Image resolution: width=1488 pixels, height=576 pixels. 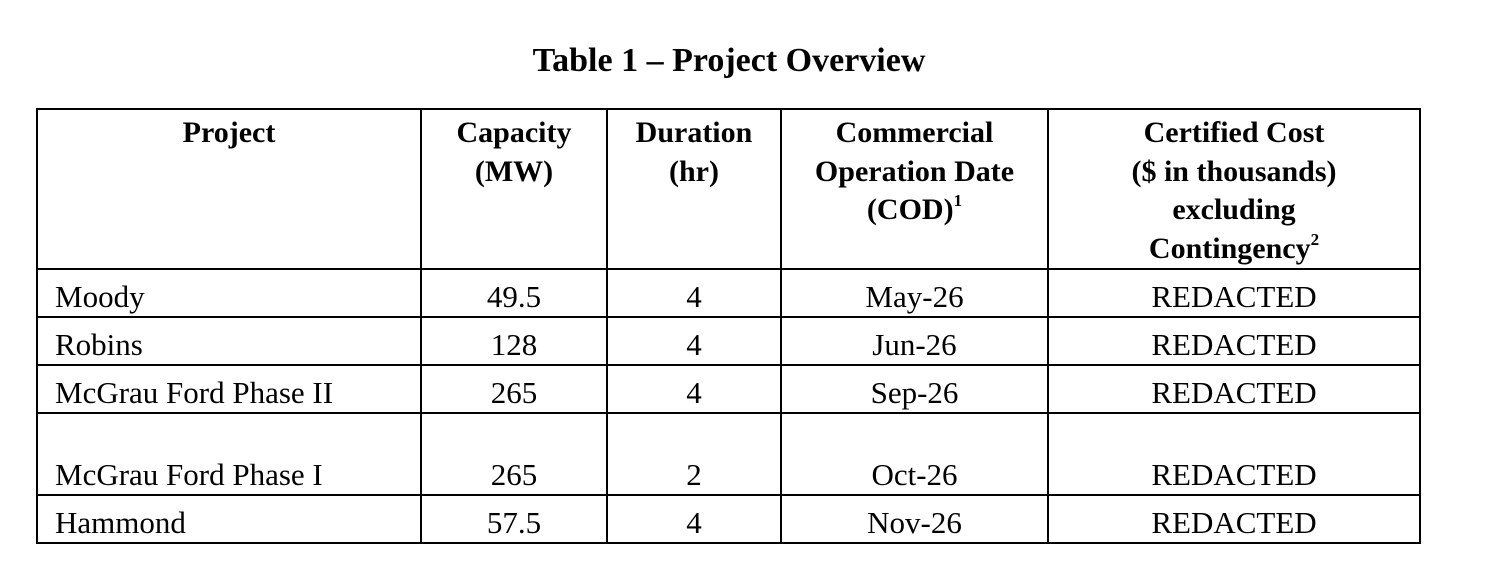 What do you see at coordinates (914, 519) in the screenshot?
I see `cod-cell: Nov-26` at bounding box center [914, 519].